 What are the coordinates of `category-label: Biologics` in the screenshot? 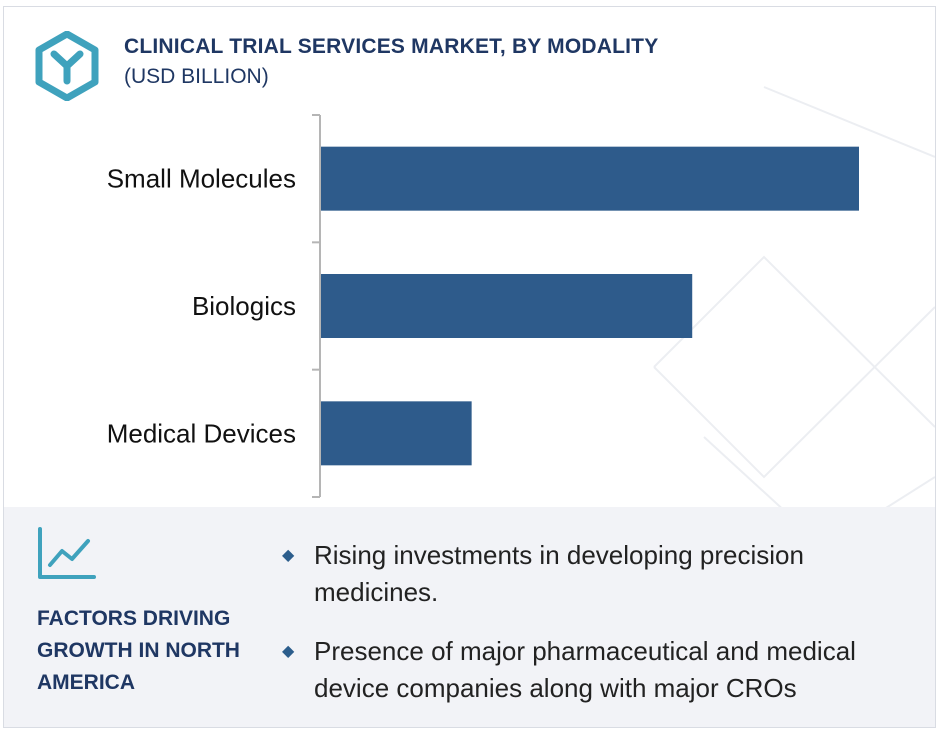 It's located at (244, 306).